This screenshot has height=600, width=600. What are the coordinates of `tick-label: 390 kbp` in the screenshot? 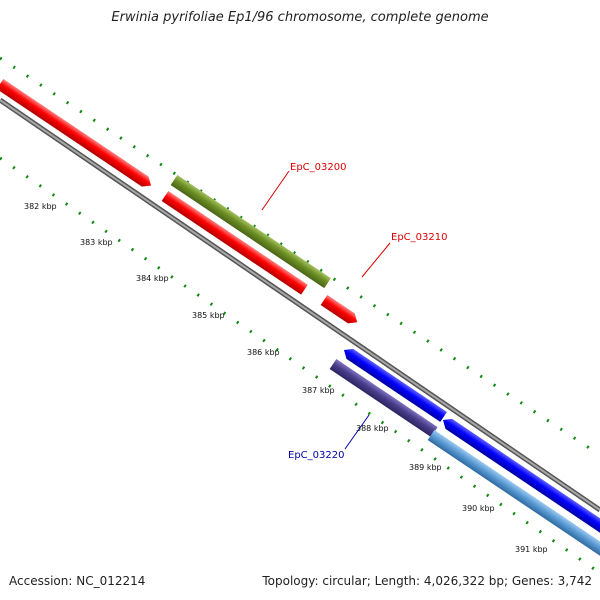 It's located at (478, 508).